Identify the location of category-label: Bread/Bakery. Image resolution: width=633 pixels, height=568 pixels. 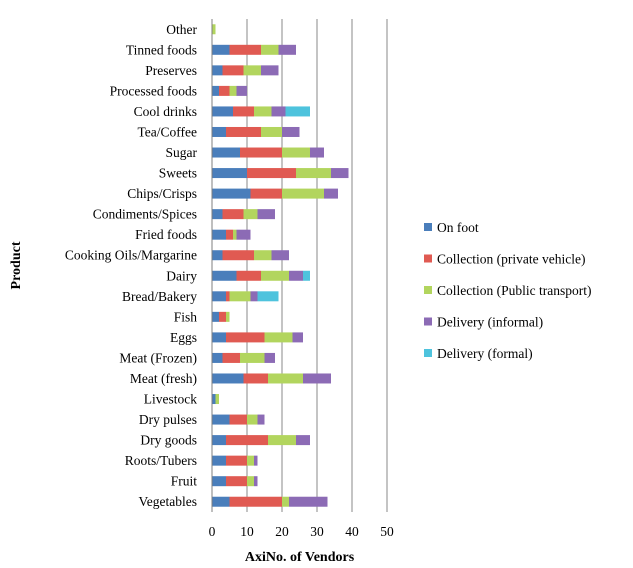
(159, 296).